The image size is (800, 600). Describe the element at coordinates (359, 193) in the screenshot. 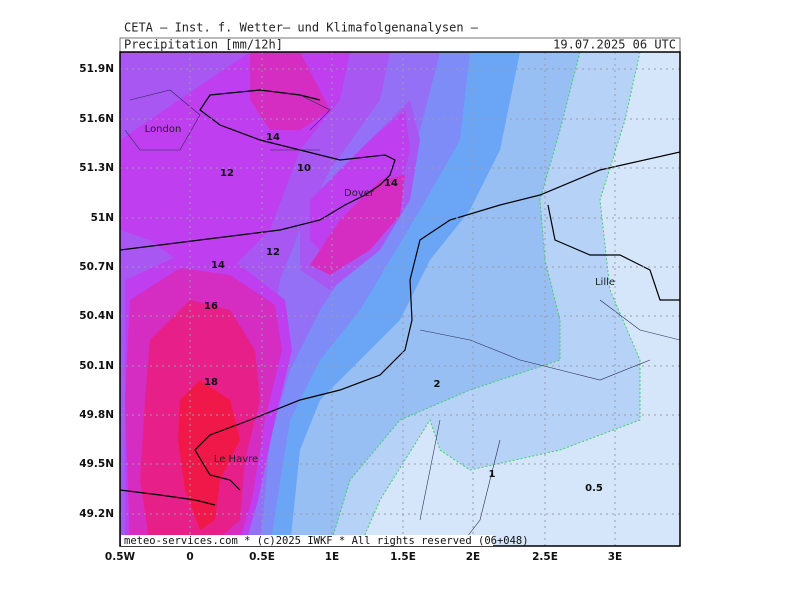

I see `place-label: Dover` at that location.